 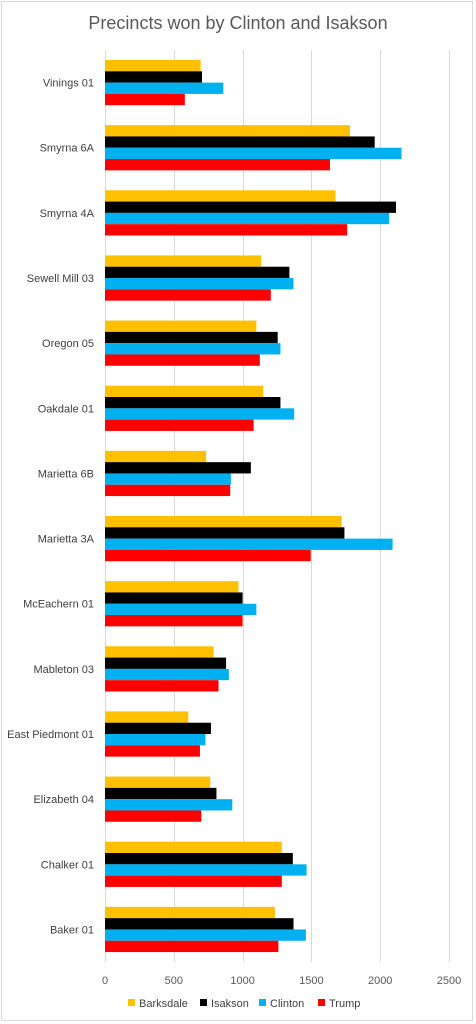 What do you see at coordinates (251, 207) in the screenshot?
I see `bar-isakson-smyrna-4a` at bounding box center [251, 207].